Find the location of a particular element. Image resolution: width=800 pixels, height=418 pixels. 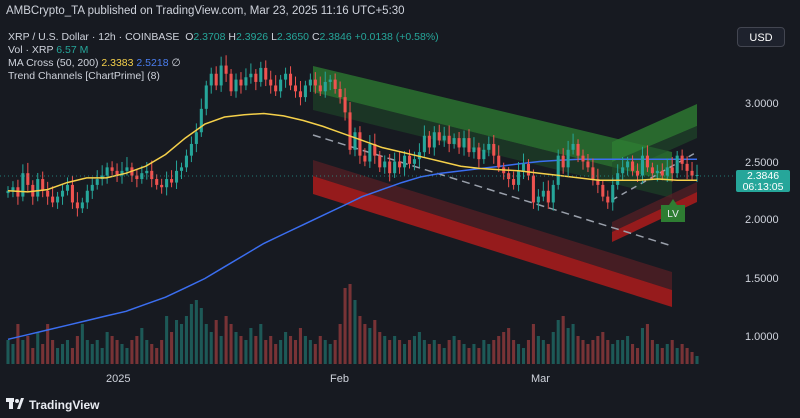

currency-button: USD is located at coordinates (761, 37).